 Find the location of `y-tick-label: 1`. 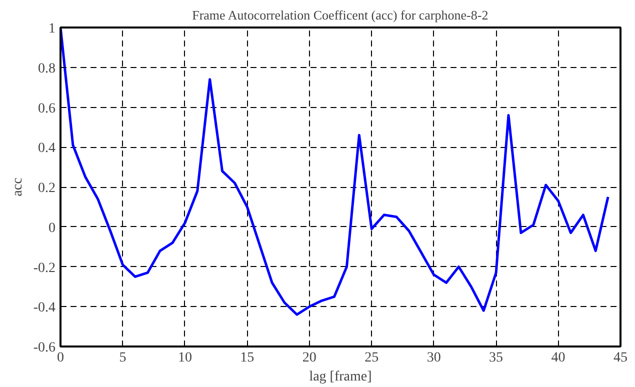

y-tick-label: 1 is located at coordinates (52, 29).